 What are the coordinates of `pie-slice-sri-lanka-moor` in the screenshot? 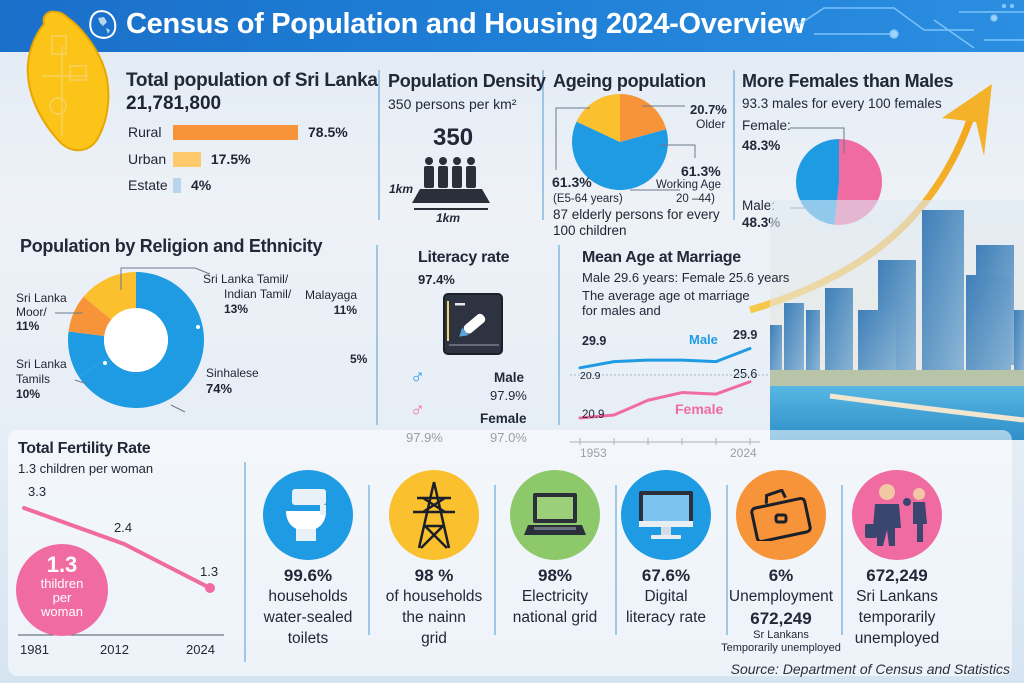 It's located at (90, 316).